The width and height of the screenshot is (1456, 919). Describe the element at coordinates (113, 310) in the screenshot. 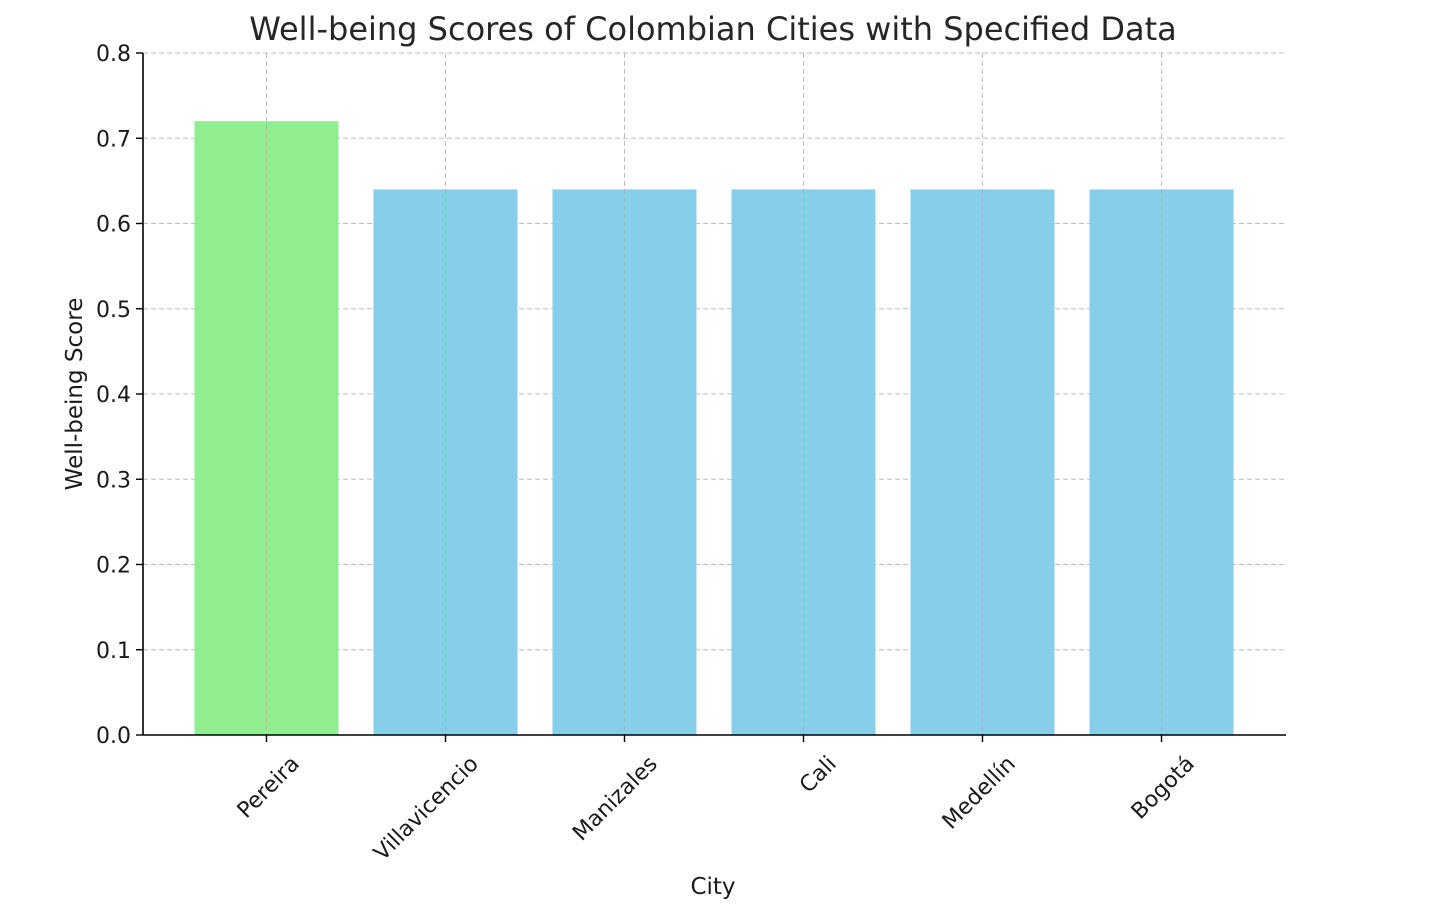

I see `y-tick-label: 0.5` at that location.